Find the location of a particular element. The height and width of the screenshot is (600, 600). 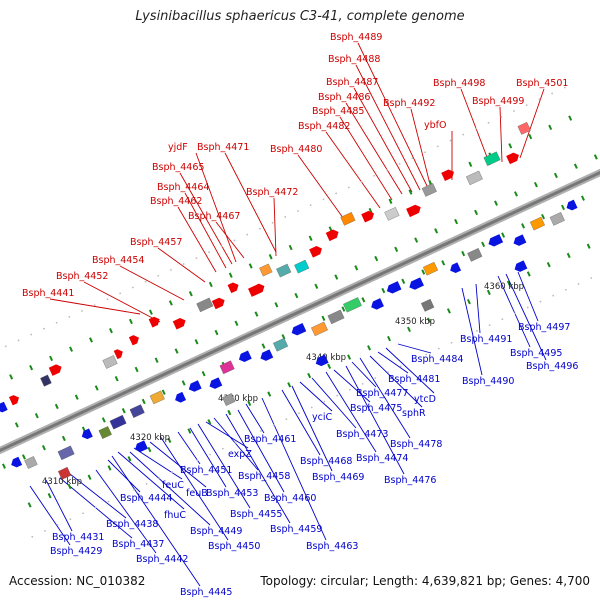

reverse-gene-label: Bsph_4460 is located at coordinates (290, 498).